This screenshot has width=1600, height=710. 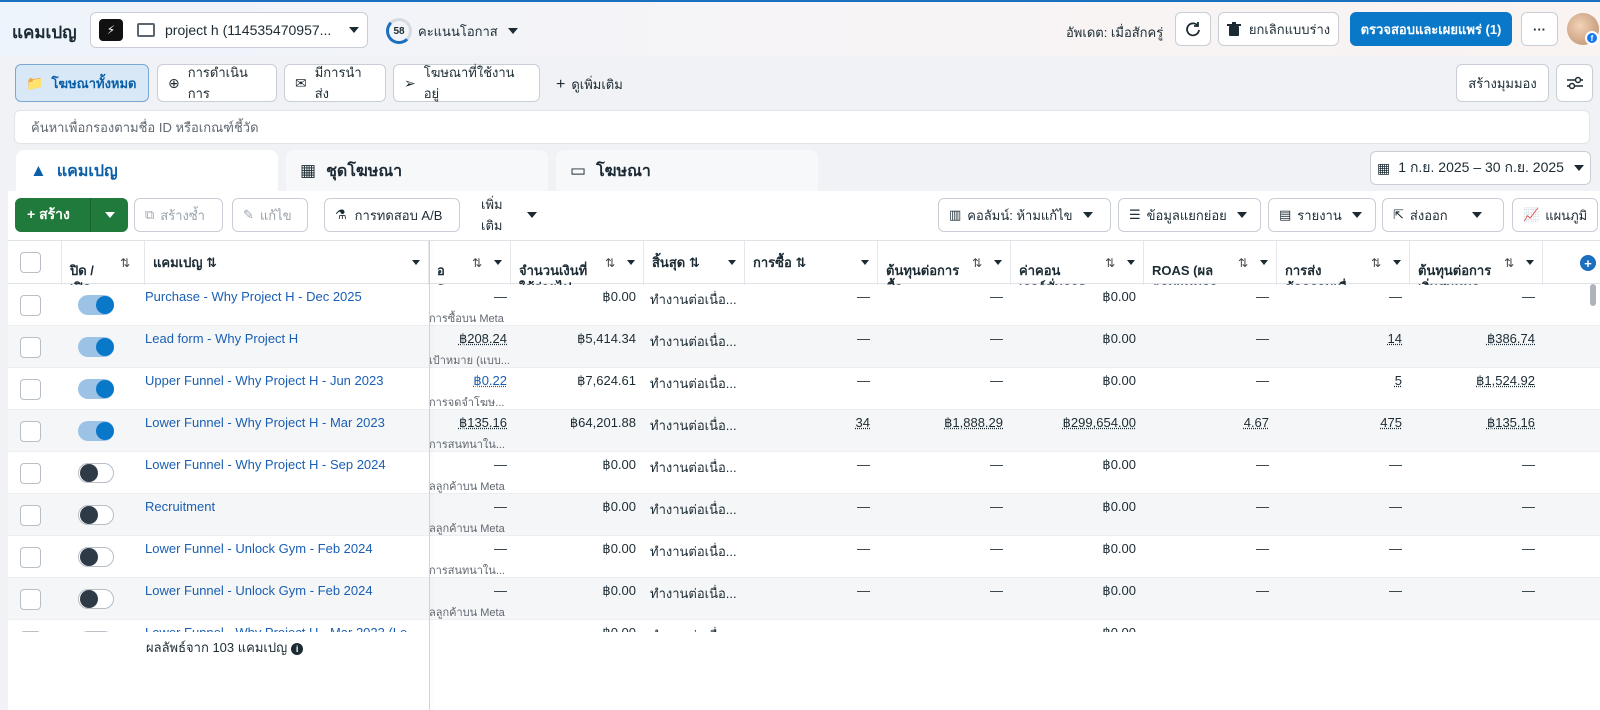 What do you see at coordinates (1193, 29) in the screenshot?
I see `refresh-button` at bounding box center [1193, 29].